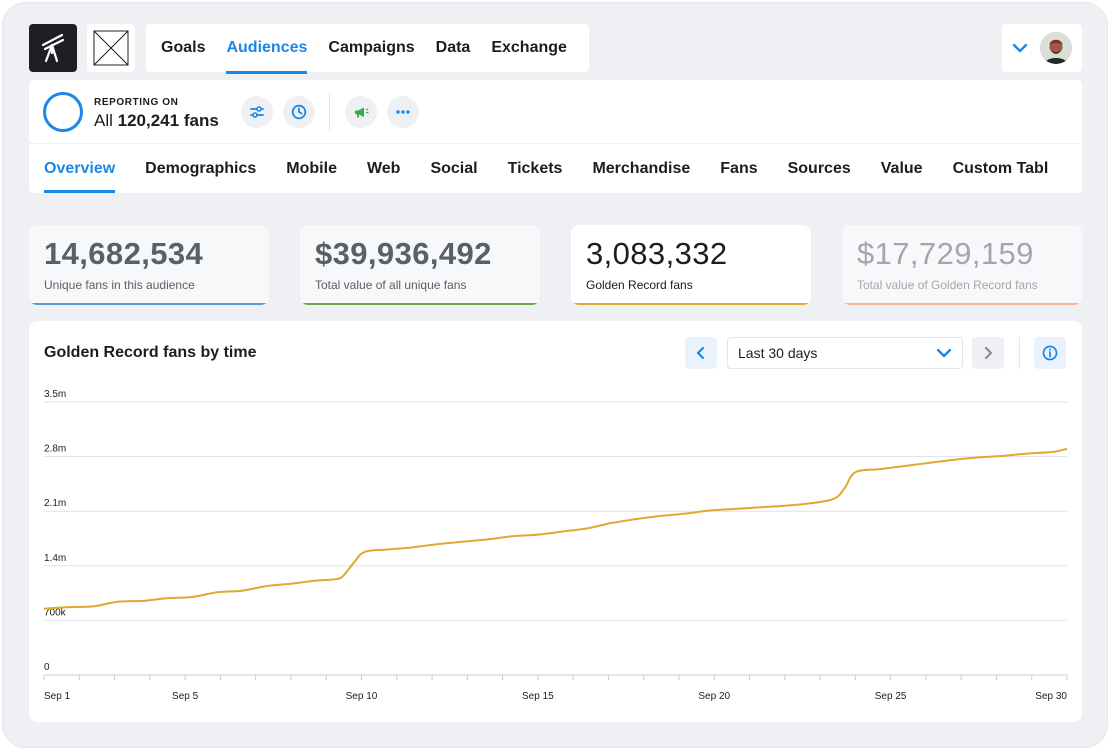  Describe the element at coordinates (403, 253) in the screenshot. I see `stat-value: $39,936,492` at that location.